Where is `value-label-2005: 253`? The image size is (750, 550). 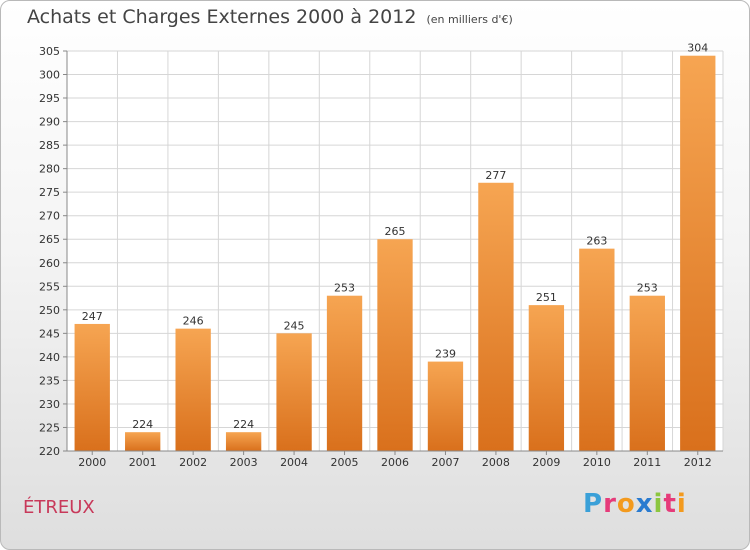 value-label-2005: 253 is located at coordinates (344, 288).